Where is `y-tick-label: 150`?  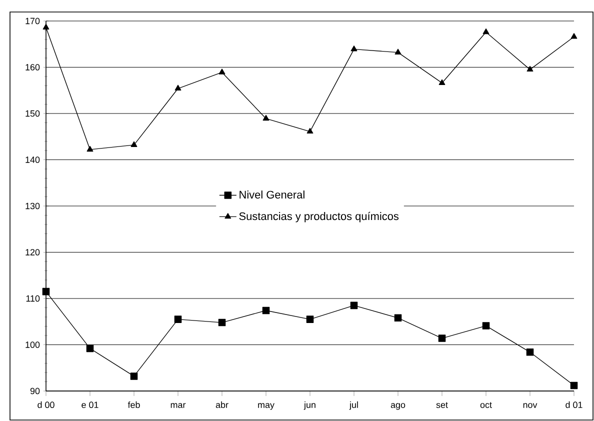 y-tick-label: 150 is located at coordinates (33, 113).